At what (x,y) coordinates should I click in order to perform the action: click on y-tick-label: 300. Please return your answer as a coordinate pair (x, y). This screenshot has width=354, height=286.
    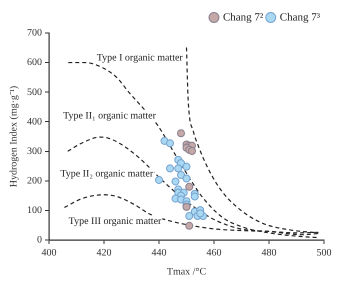
    Looking at the image, I should click on (34, 151).